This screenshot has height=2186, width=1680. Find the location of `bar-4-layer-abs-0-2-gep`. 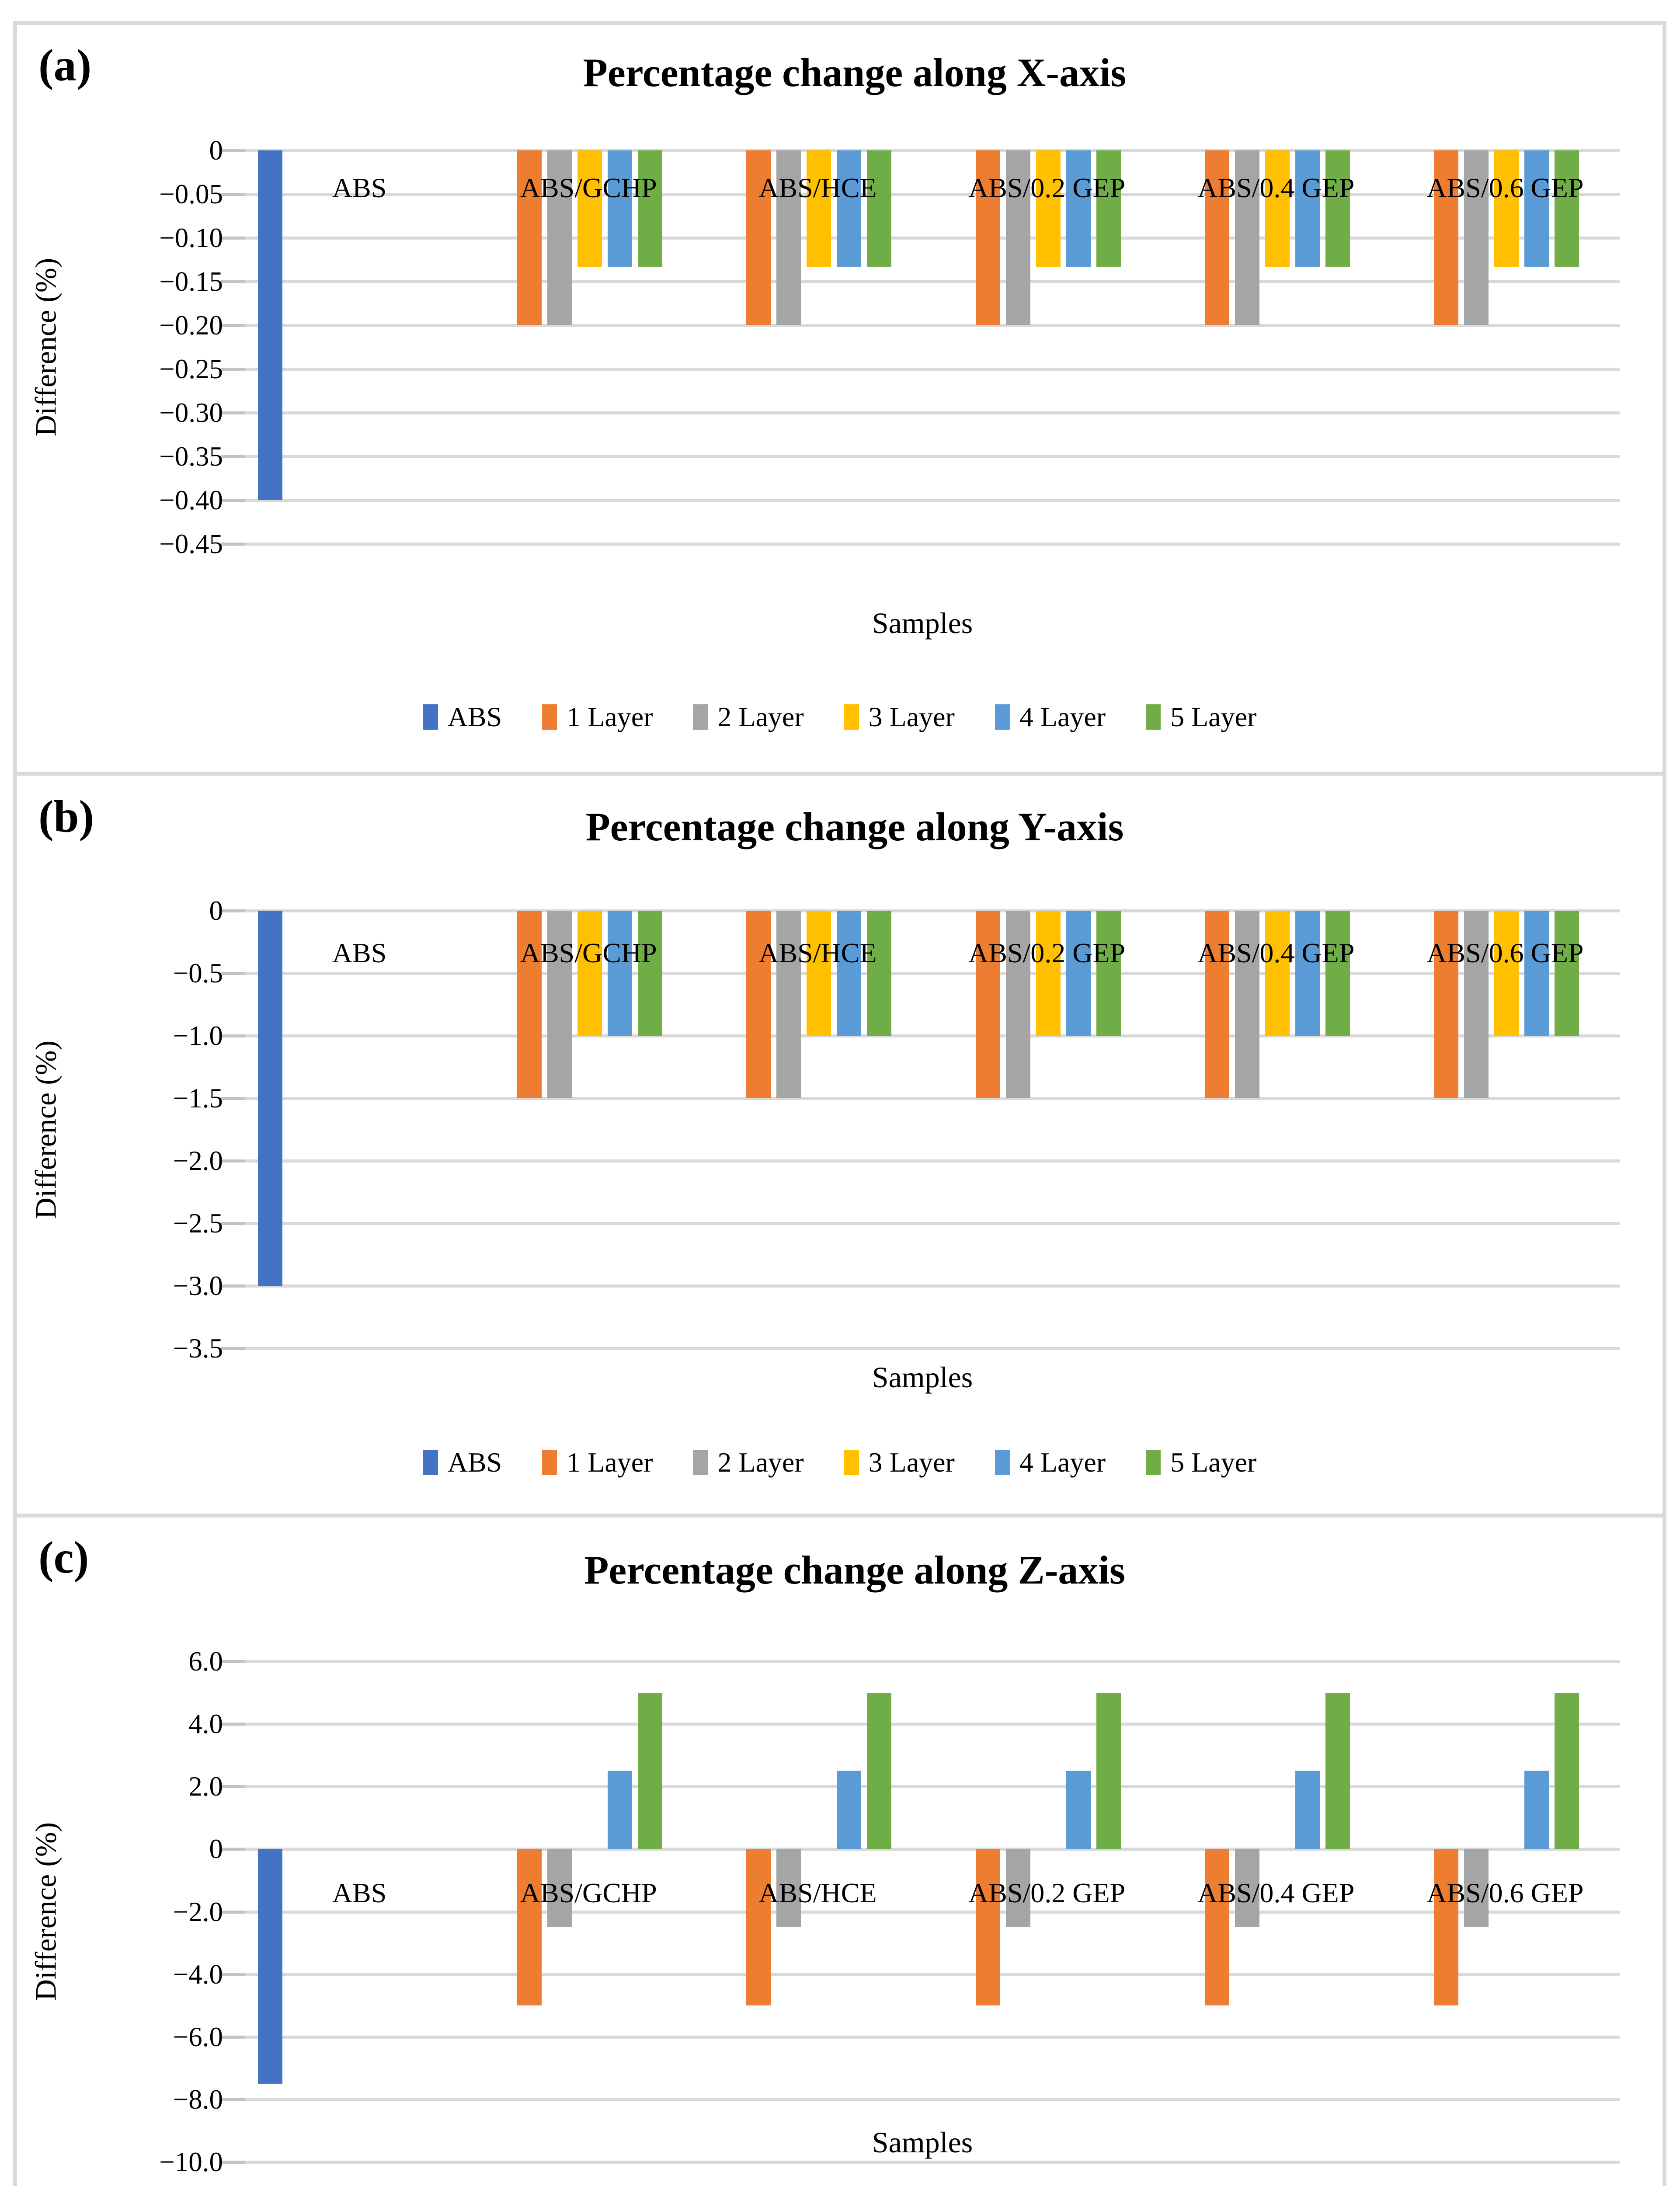

bar-4-layer-abs-0-2-gep is located at coordinates (1078, 973).